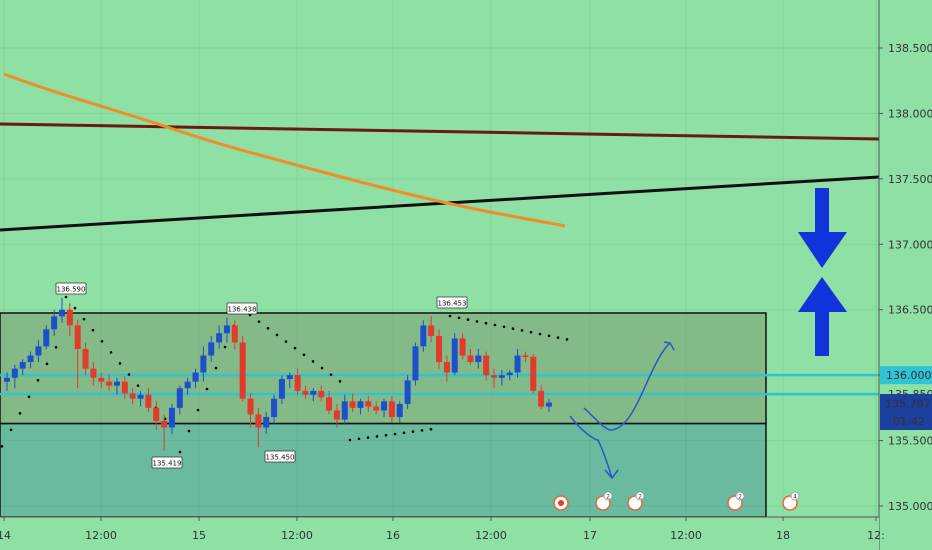 The height and width of the screenshot is (550, 932). Describe the element at coordinates (822, 316) in the screenshot. I see `big-arrow-up` at that location.